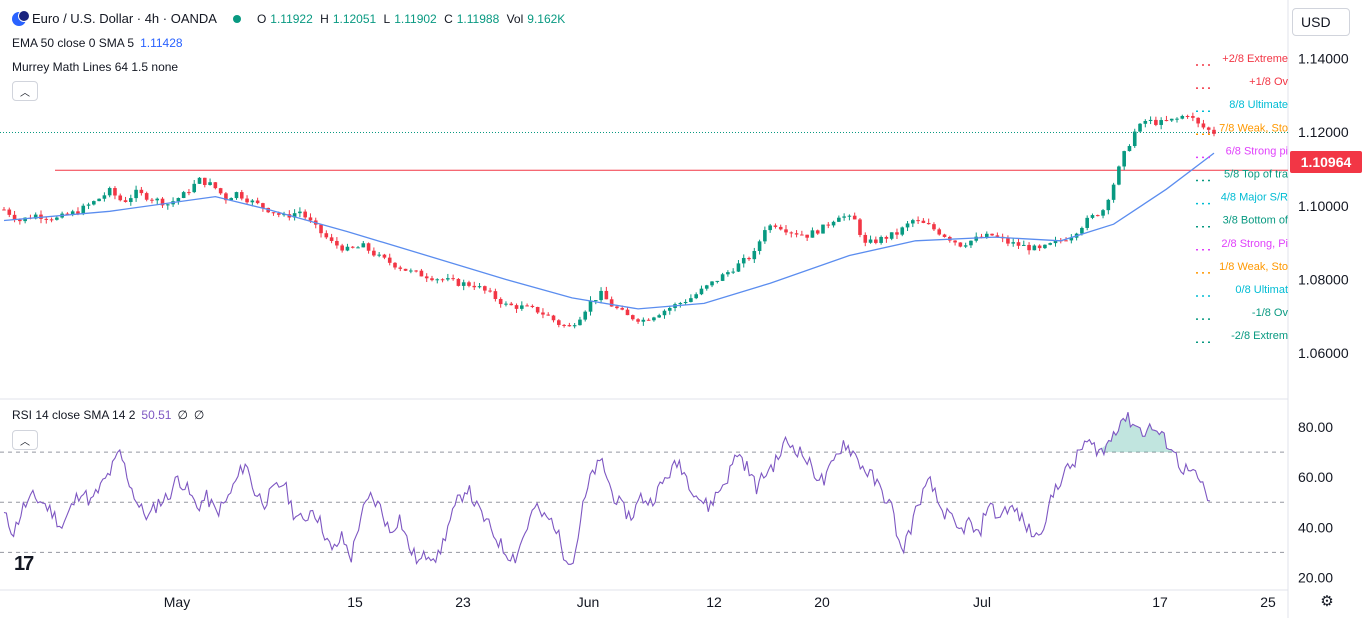  What do you see at coordinates (463, 602) in the screenshot?
I see `time-tick-label: 23` at bounding box center [463, 602].